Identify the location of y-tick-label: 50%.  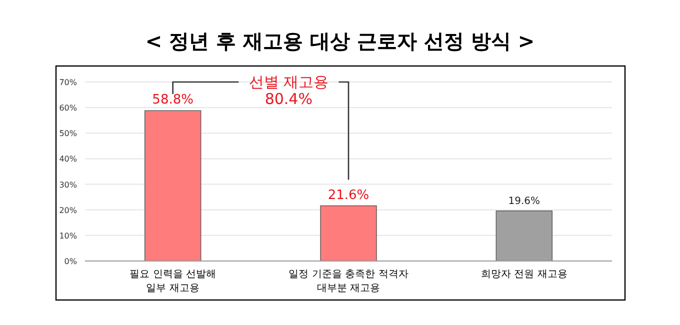
(68, 133).